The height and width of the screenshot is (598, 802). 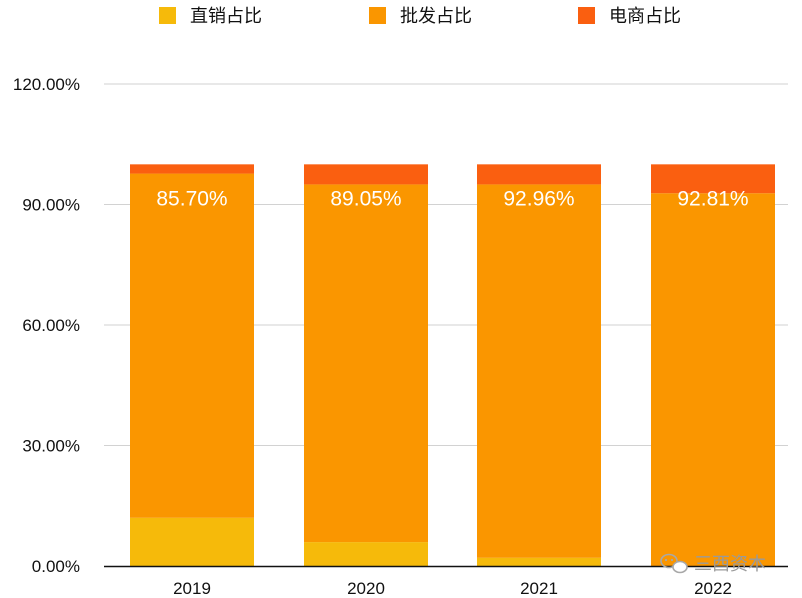 What do you see at coordinates (712, 198) in the screenshot?
I see `data-label: 92.81%` at bounding box center [712, 198].